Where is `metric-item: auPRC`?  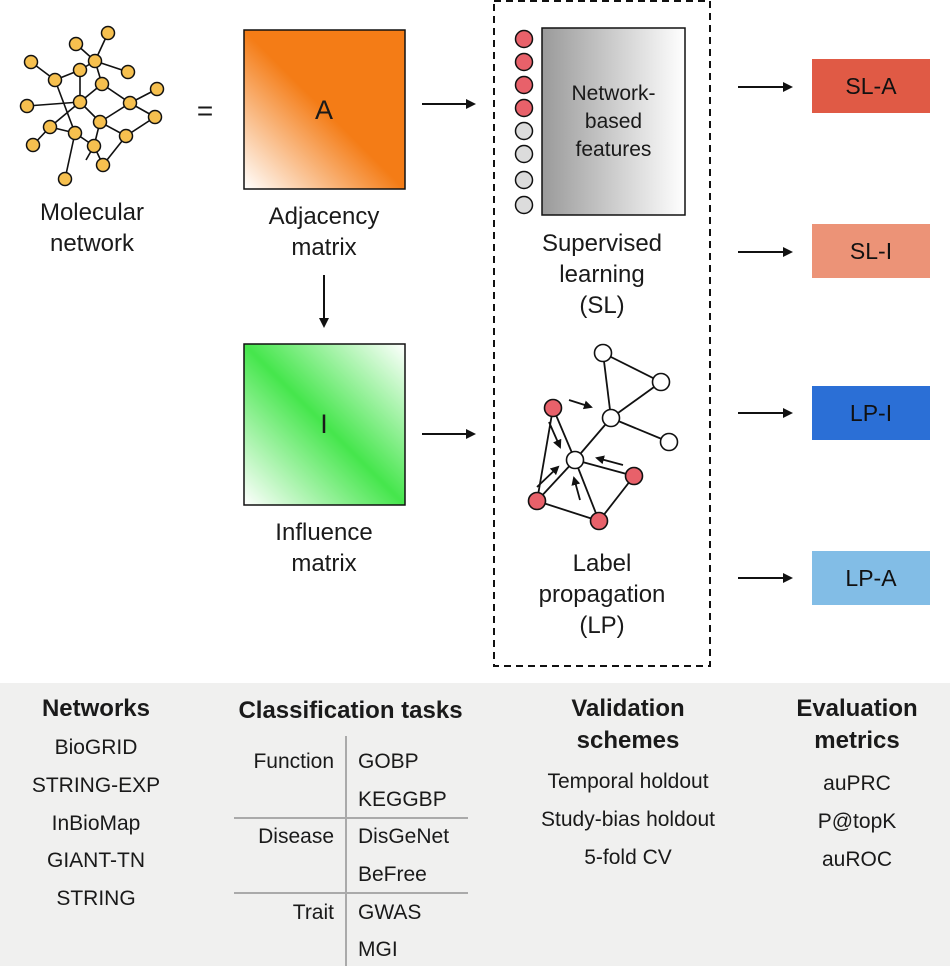
metric-item: auPRC is located at coordinates (857, 783).